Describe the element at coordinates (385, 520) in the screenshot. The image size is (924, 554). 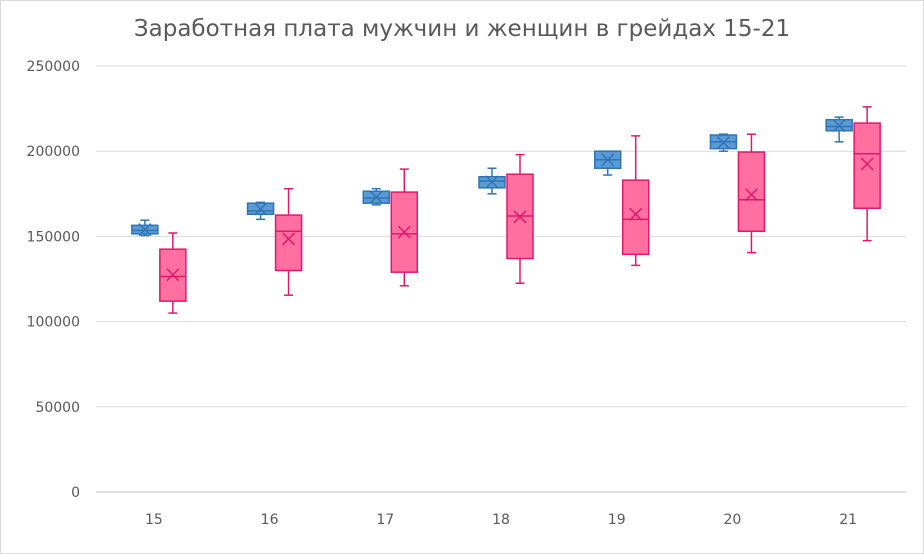
I see `x-tick-label-17: 17` at that location.